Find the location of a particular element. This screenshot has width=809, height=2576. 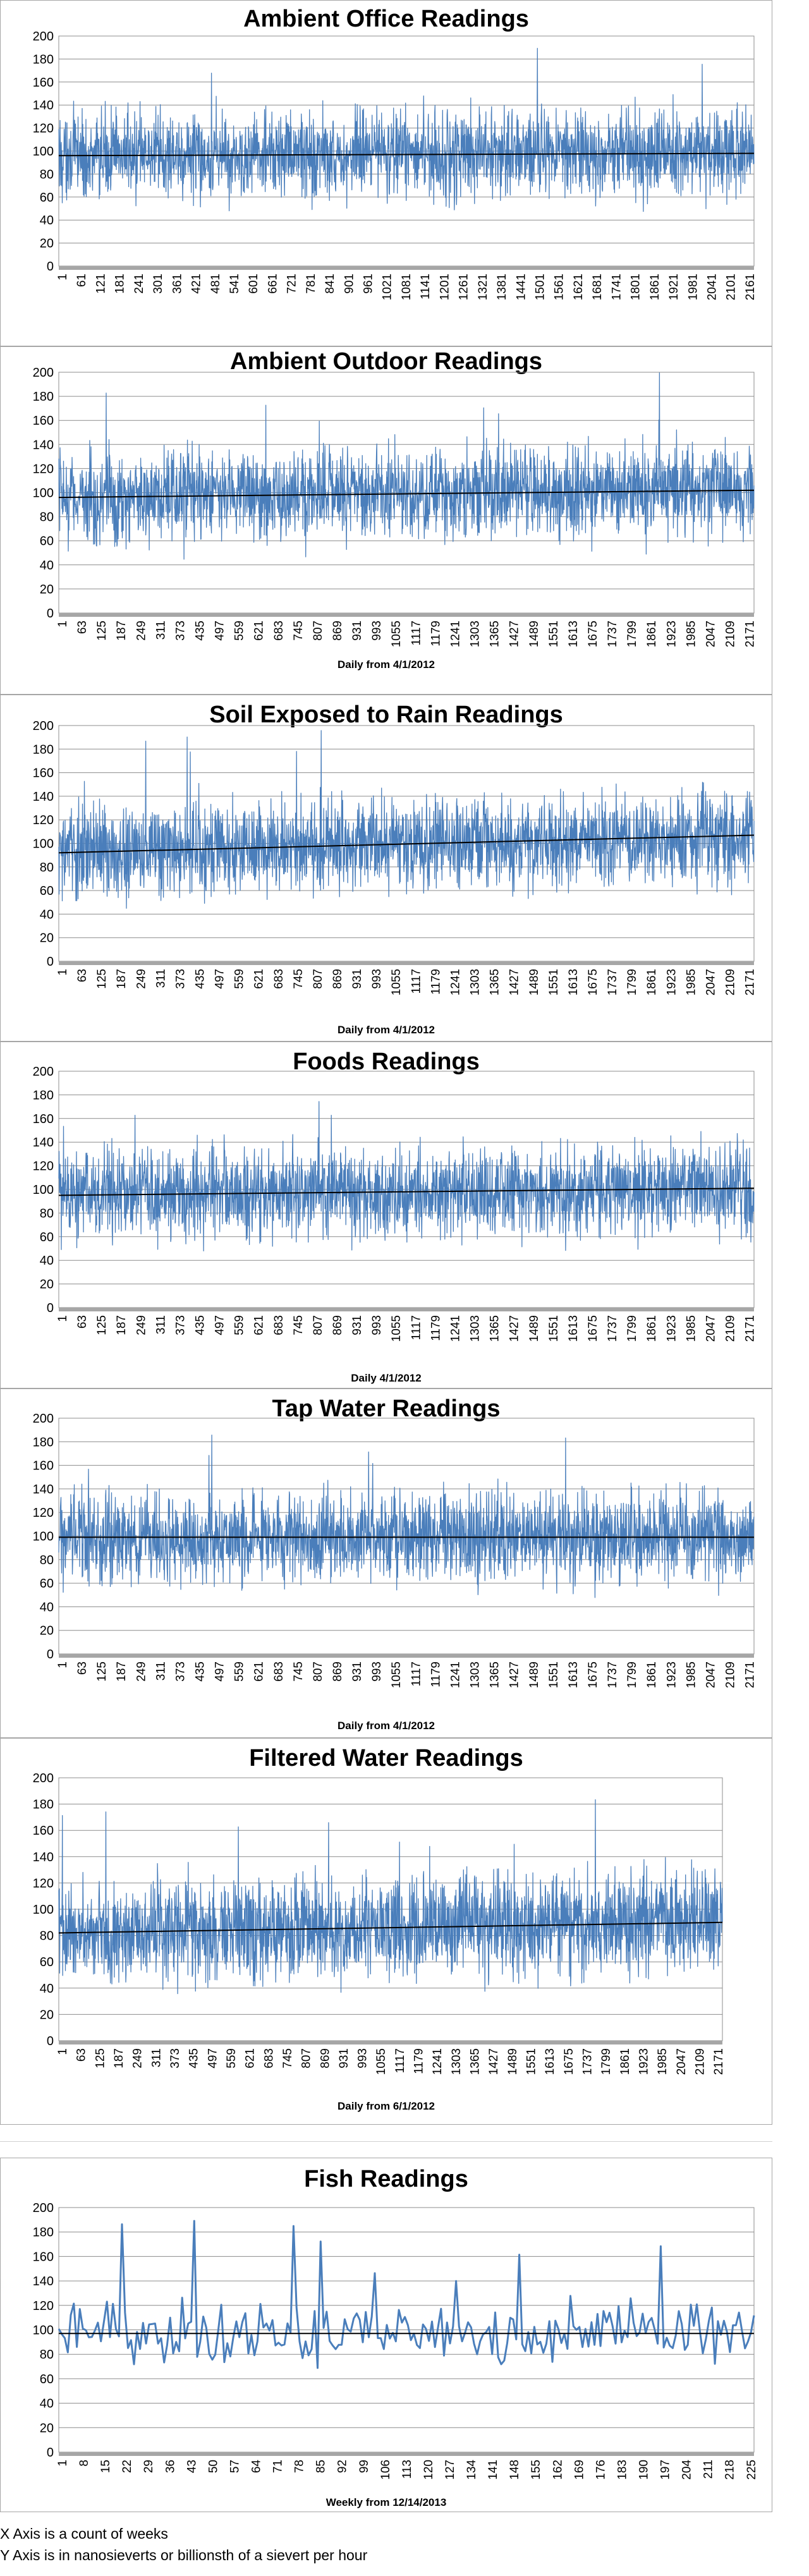

x-tick-label: 781 is located at coordinates (311, 284).